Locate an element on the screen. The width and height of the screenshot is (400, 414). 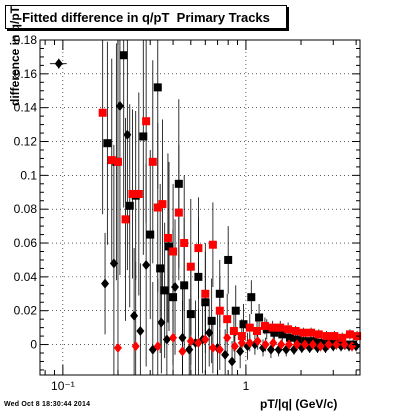
y-tick-label: 0.12 is located at coordinates (26, 142).